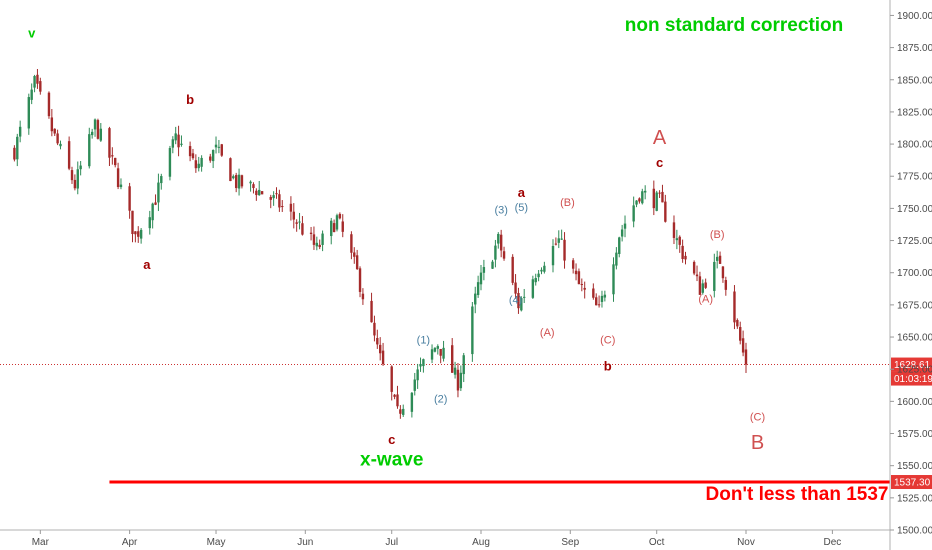 This screenshot has height=550, width=932. Describe the element at coordinates (391, 439) in the screenshot. I see `wave-label: c` at that location.